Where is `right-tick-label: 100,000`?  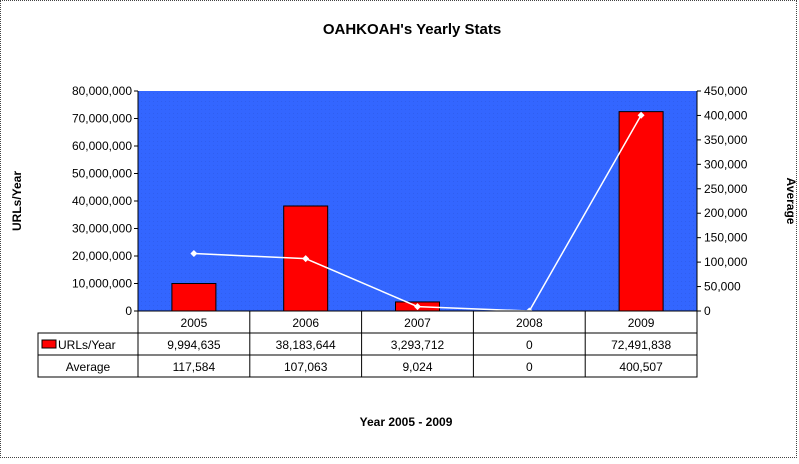 right-tick-label: 100,000 is located at coordinates (726, 262).